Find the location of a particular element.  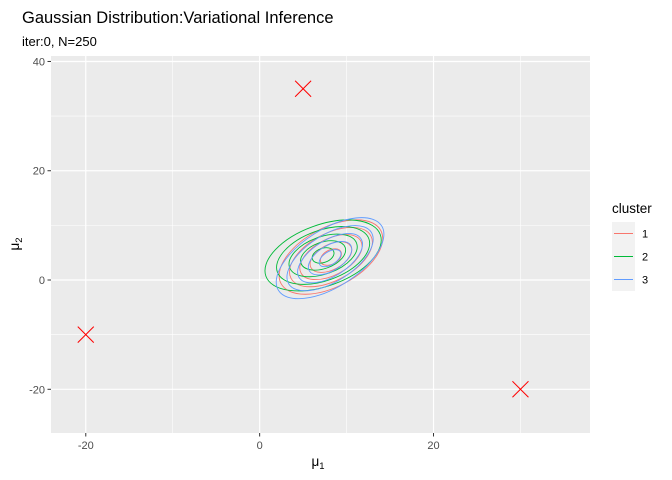

legend-item-3: 3 is located at coordinates (630, 279).